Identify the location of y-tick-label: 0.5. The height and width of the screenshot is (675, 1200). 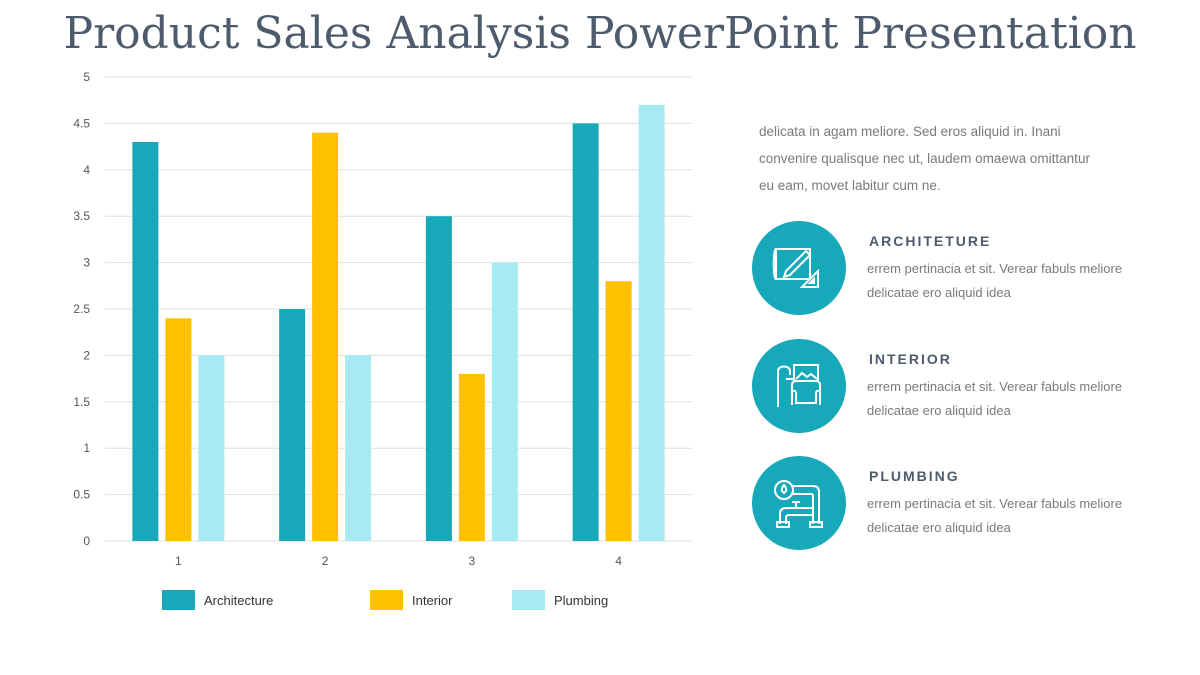
(81, 495).